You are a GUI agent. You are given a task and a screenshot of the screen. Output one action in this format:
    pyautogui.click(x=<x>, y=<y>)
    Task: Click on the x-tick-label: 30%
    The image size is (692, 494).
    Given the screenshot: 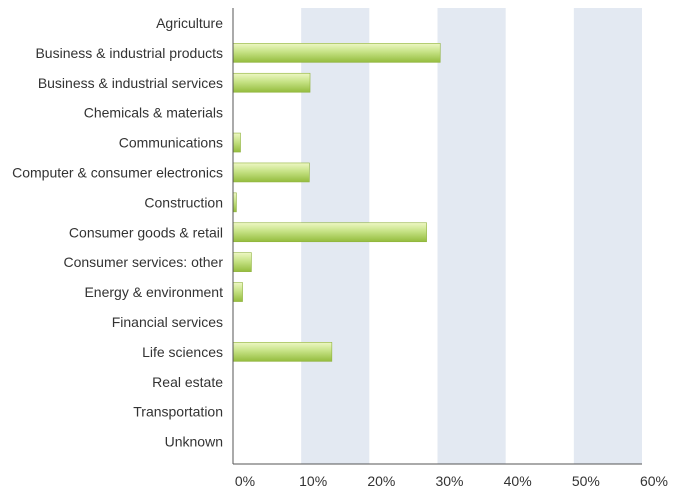 What is the action you would take?
    pyautogui.click(x=449, y=481)
    